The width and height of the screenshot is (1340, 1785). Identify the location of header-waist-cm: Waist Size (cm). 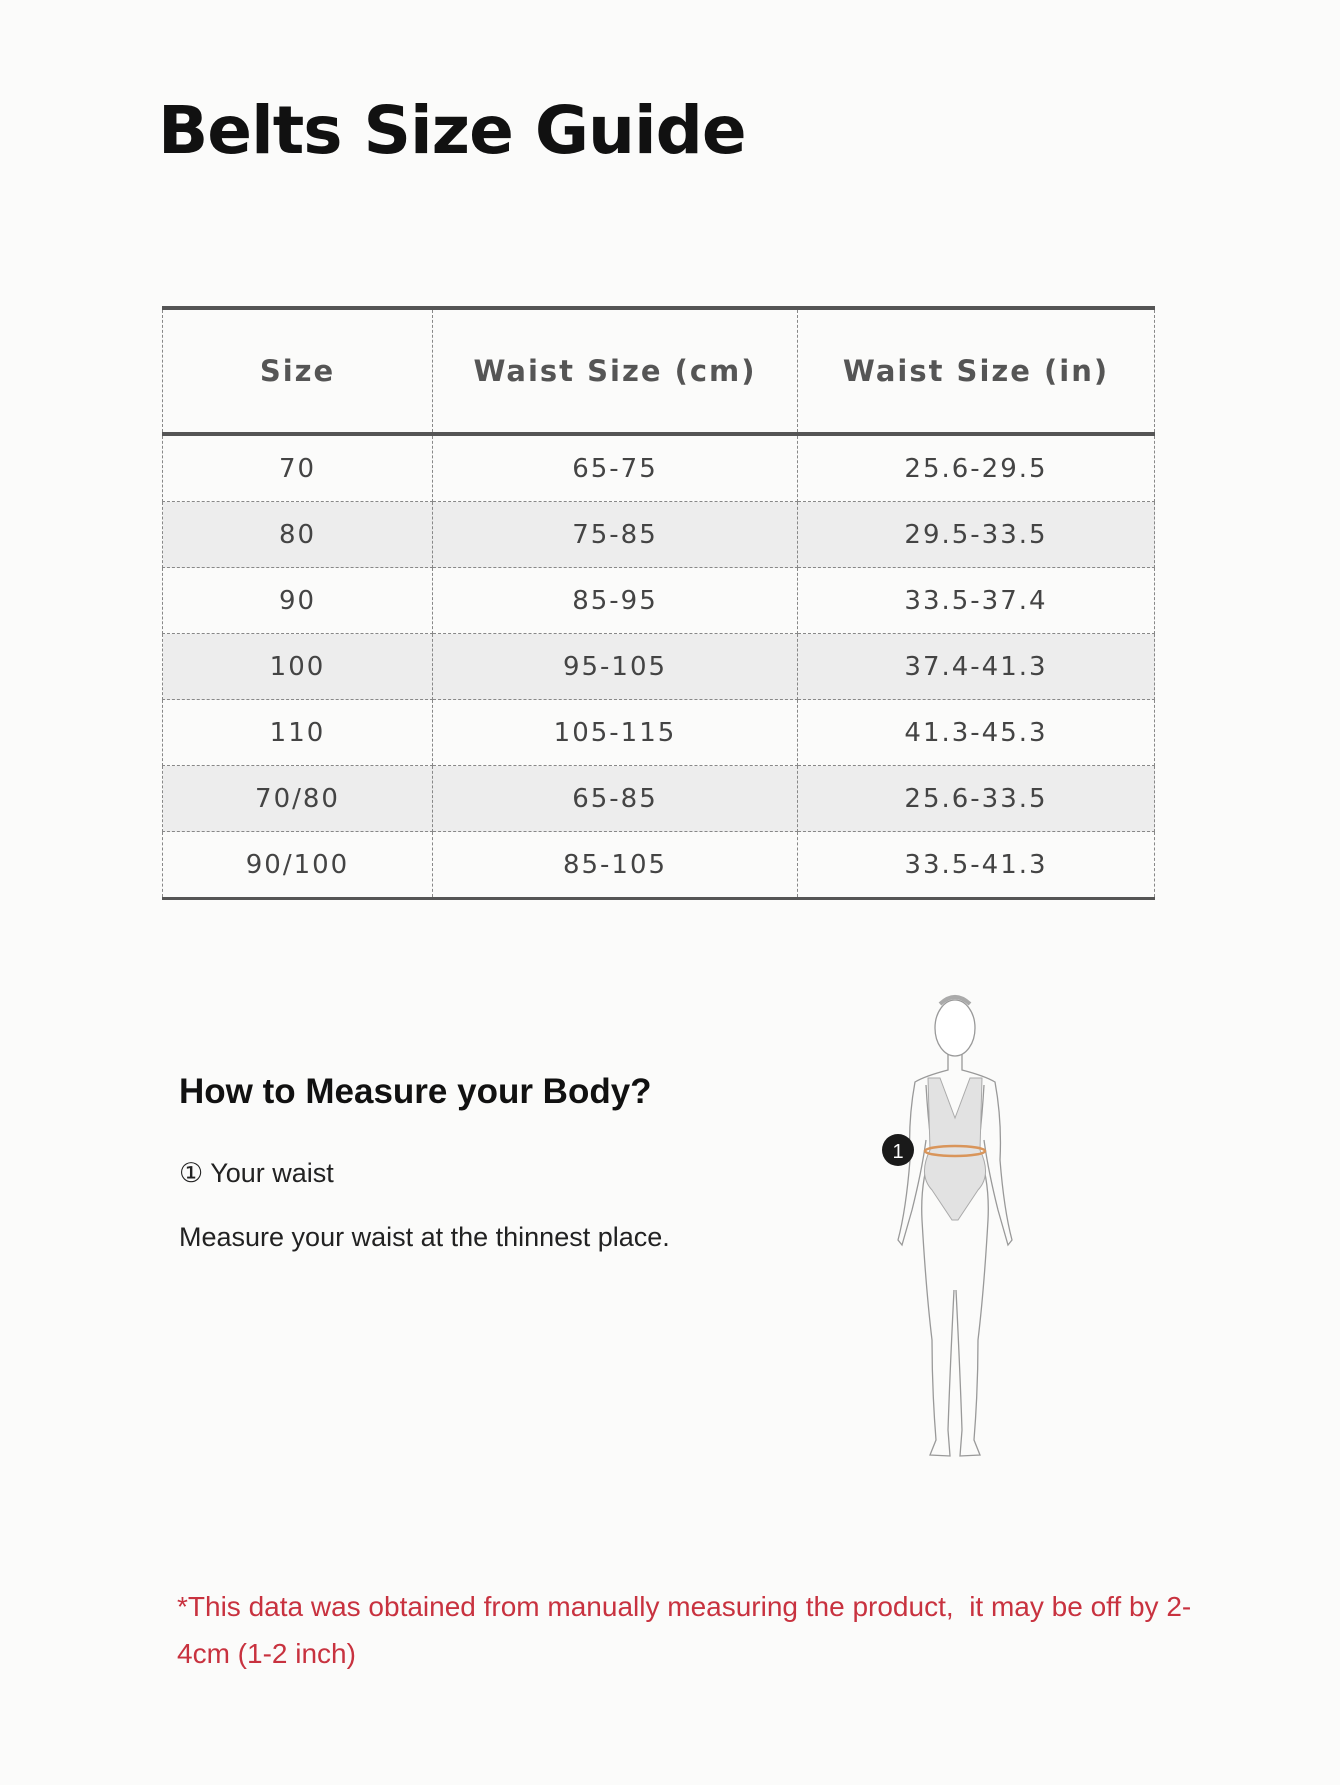
(615, 372).